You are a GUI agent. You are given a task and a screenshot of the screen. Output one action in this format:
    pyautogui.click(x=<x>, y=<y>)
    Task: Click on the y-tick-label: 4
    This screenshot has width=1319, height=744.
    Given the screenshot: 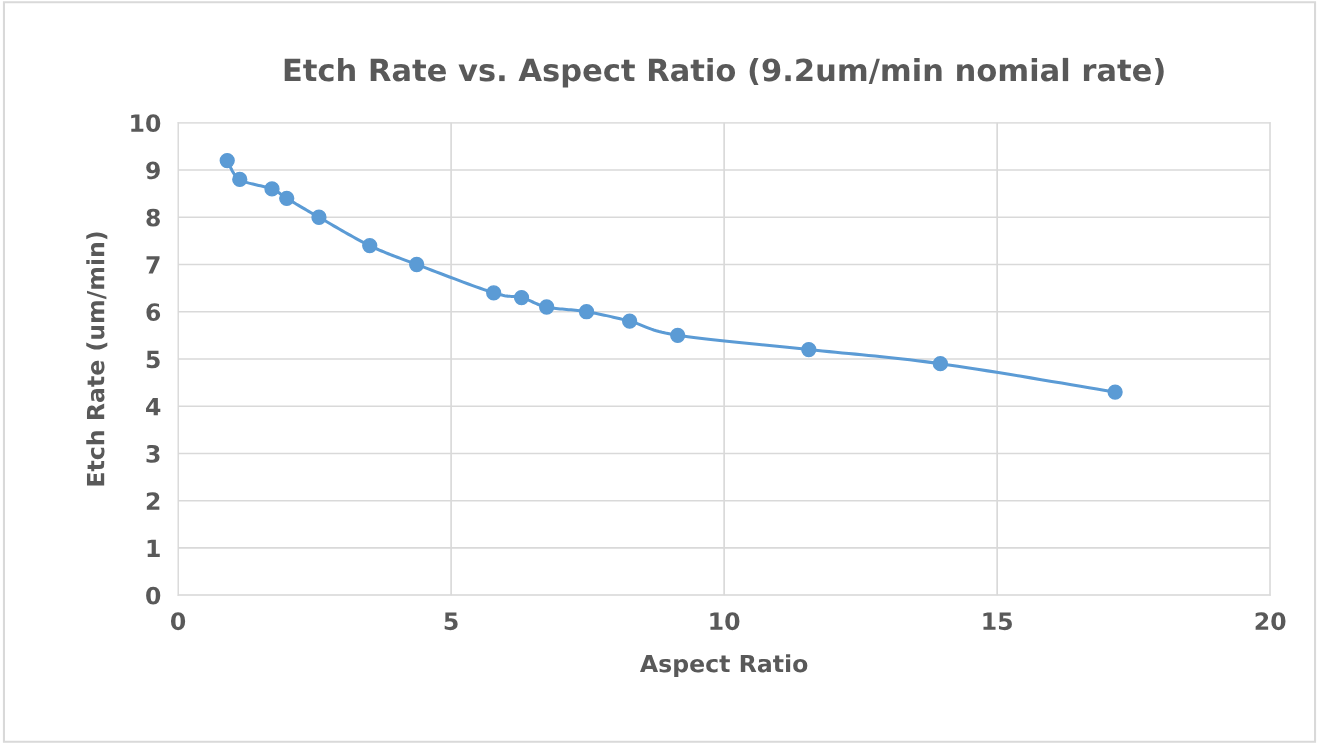 What is the action you would take?
    pyautogui.click(x=153, y=406)
    